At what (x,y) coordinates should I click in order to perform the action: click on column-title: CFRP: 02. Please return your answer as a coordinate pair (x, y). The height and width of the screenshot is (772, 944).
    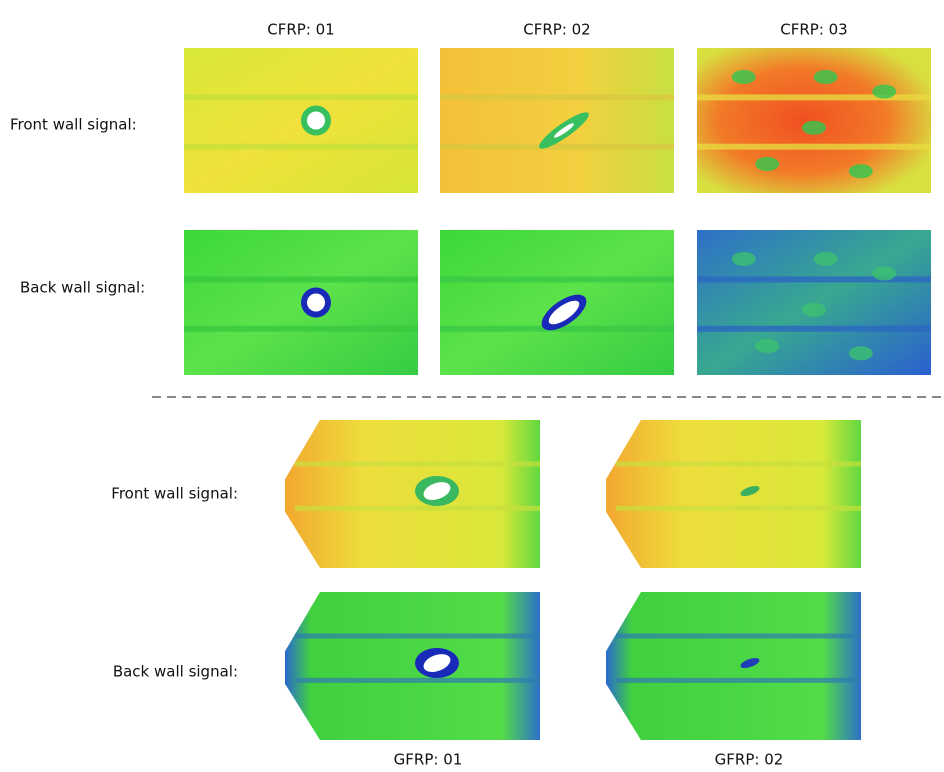
    Looking at the image, I should click on (556, 30).